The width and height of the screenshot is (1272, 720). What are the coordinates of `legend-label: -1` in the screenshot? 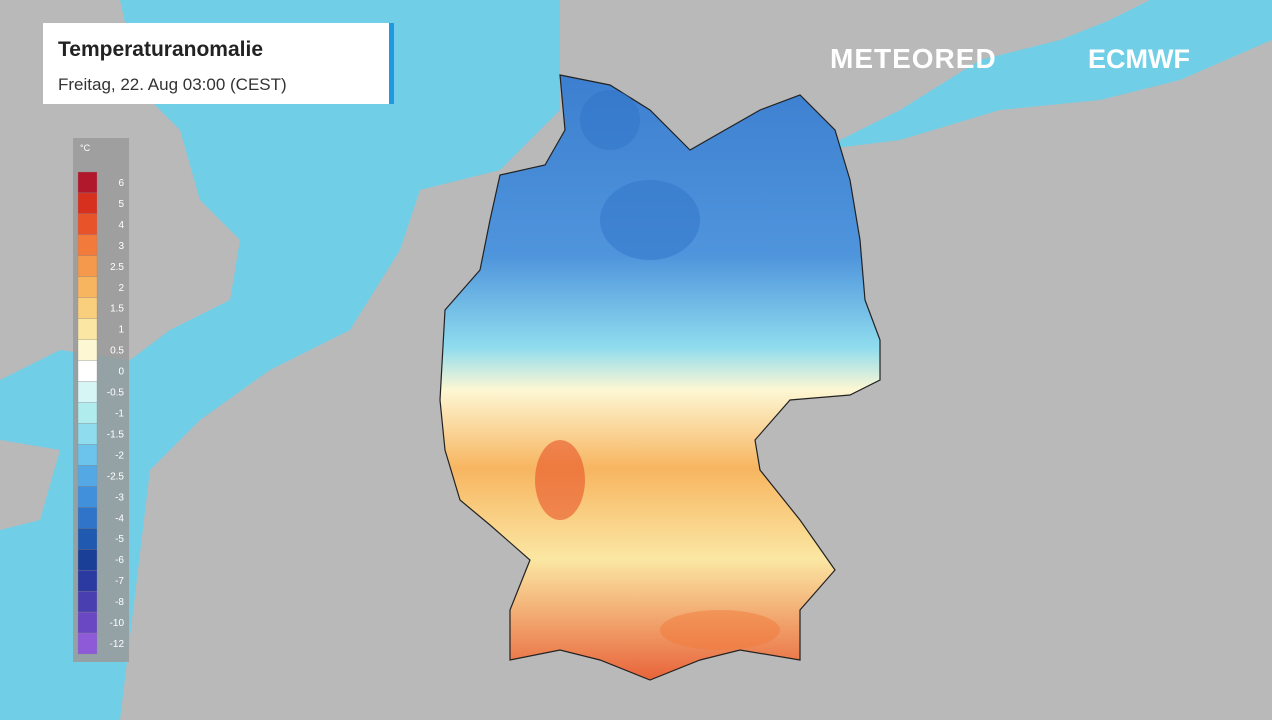 It's located at (119, 414).